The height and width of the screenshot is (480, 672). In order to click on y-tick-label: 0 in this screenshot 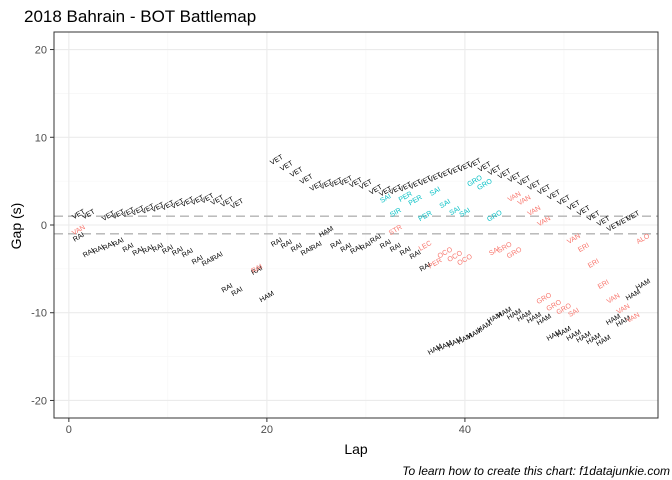, I will do `click(44, 226)`.